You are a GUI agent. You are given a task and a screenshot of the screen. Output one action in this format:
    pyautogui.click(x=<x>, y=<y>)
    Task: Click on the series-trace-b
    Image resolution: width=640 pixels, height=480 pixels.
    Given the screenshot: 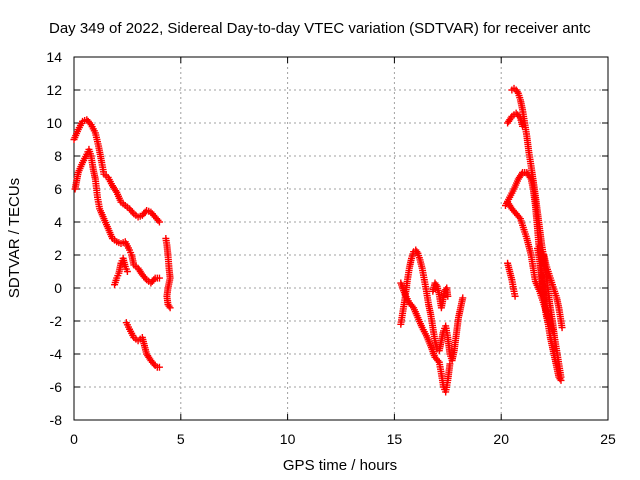 What is the action you would take?
    pyautogui.click(x=117, y=216)
    